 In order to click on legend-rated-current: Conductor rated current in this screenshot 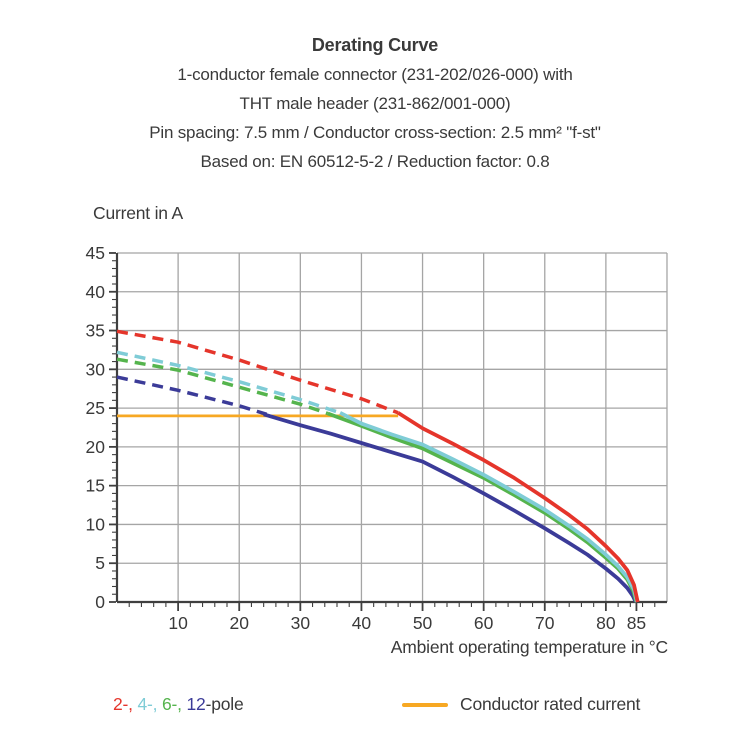, I will do `click(521, 704)`.